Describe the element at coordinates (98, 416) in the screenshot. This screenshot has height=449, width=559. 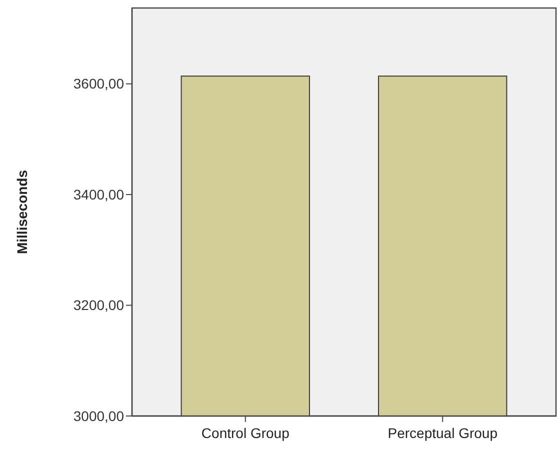
I see `y-tick-label: 3000,00` at that location.